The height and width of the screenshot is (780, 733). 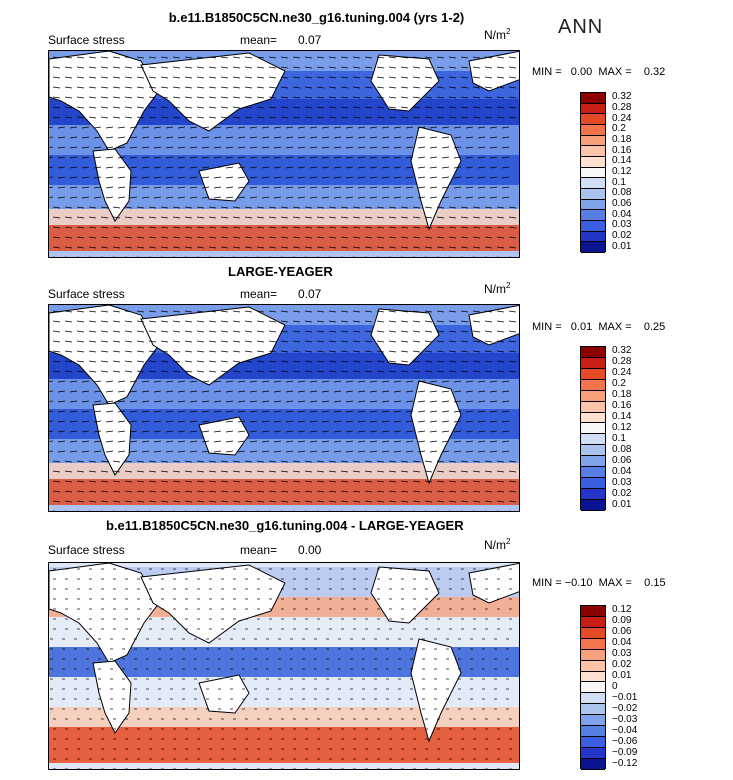 What do you see at coordinates (581, 27) in the screenshot?
I see `season-label: ANN` at bounding box center [581, 27].